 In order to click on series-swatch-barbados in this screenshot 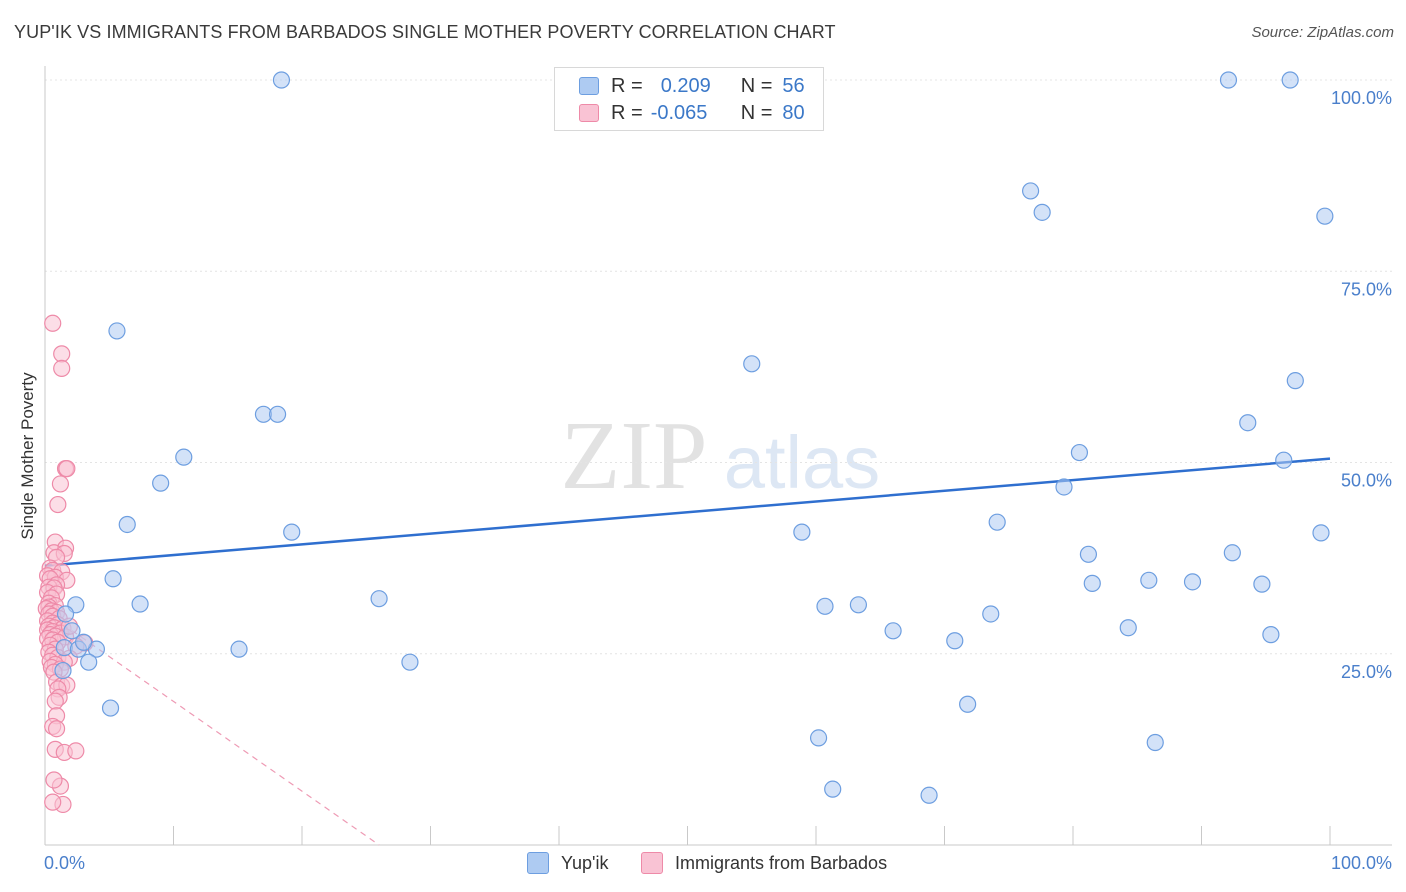, I will do `click(652, 863)`.